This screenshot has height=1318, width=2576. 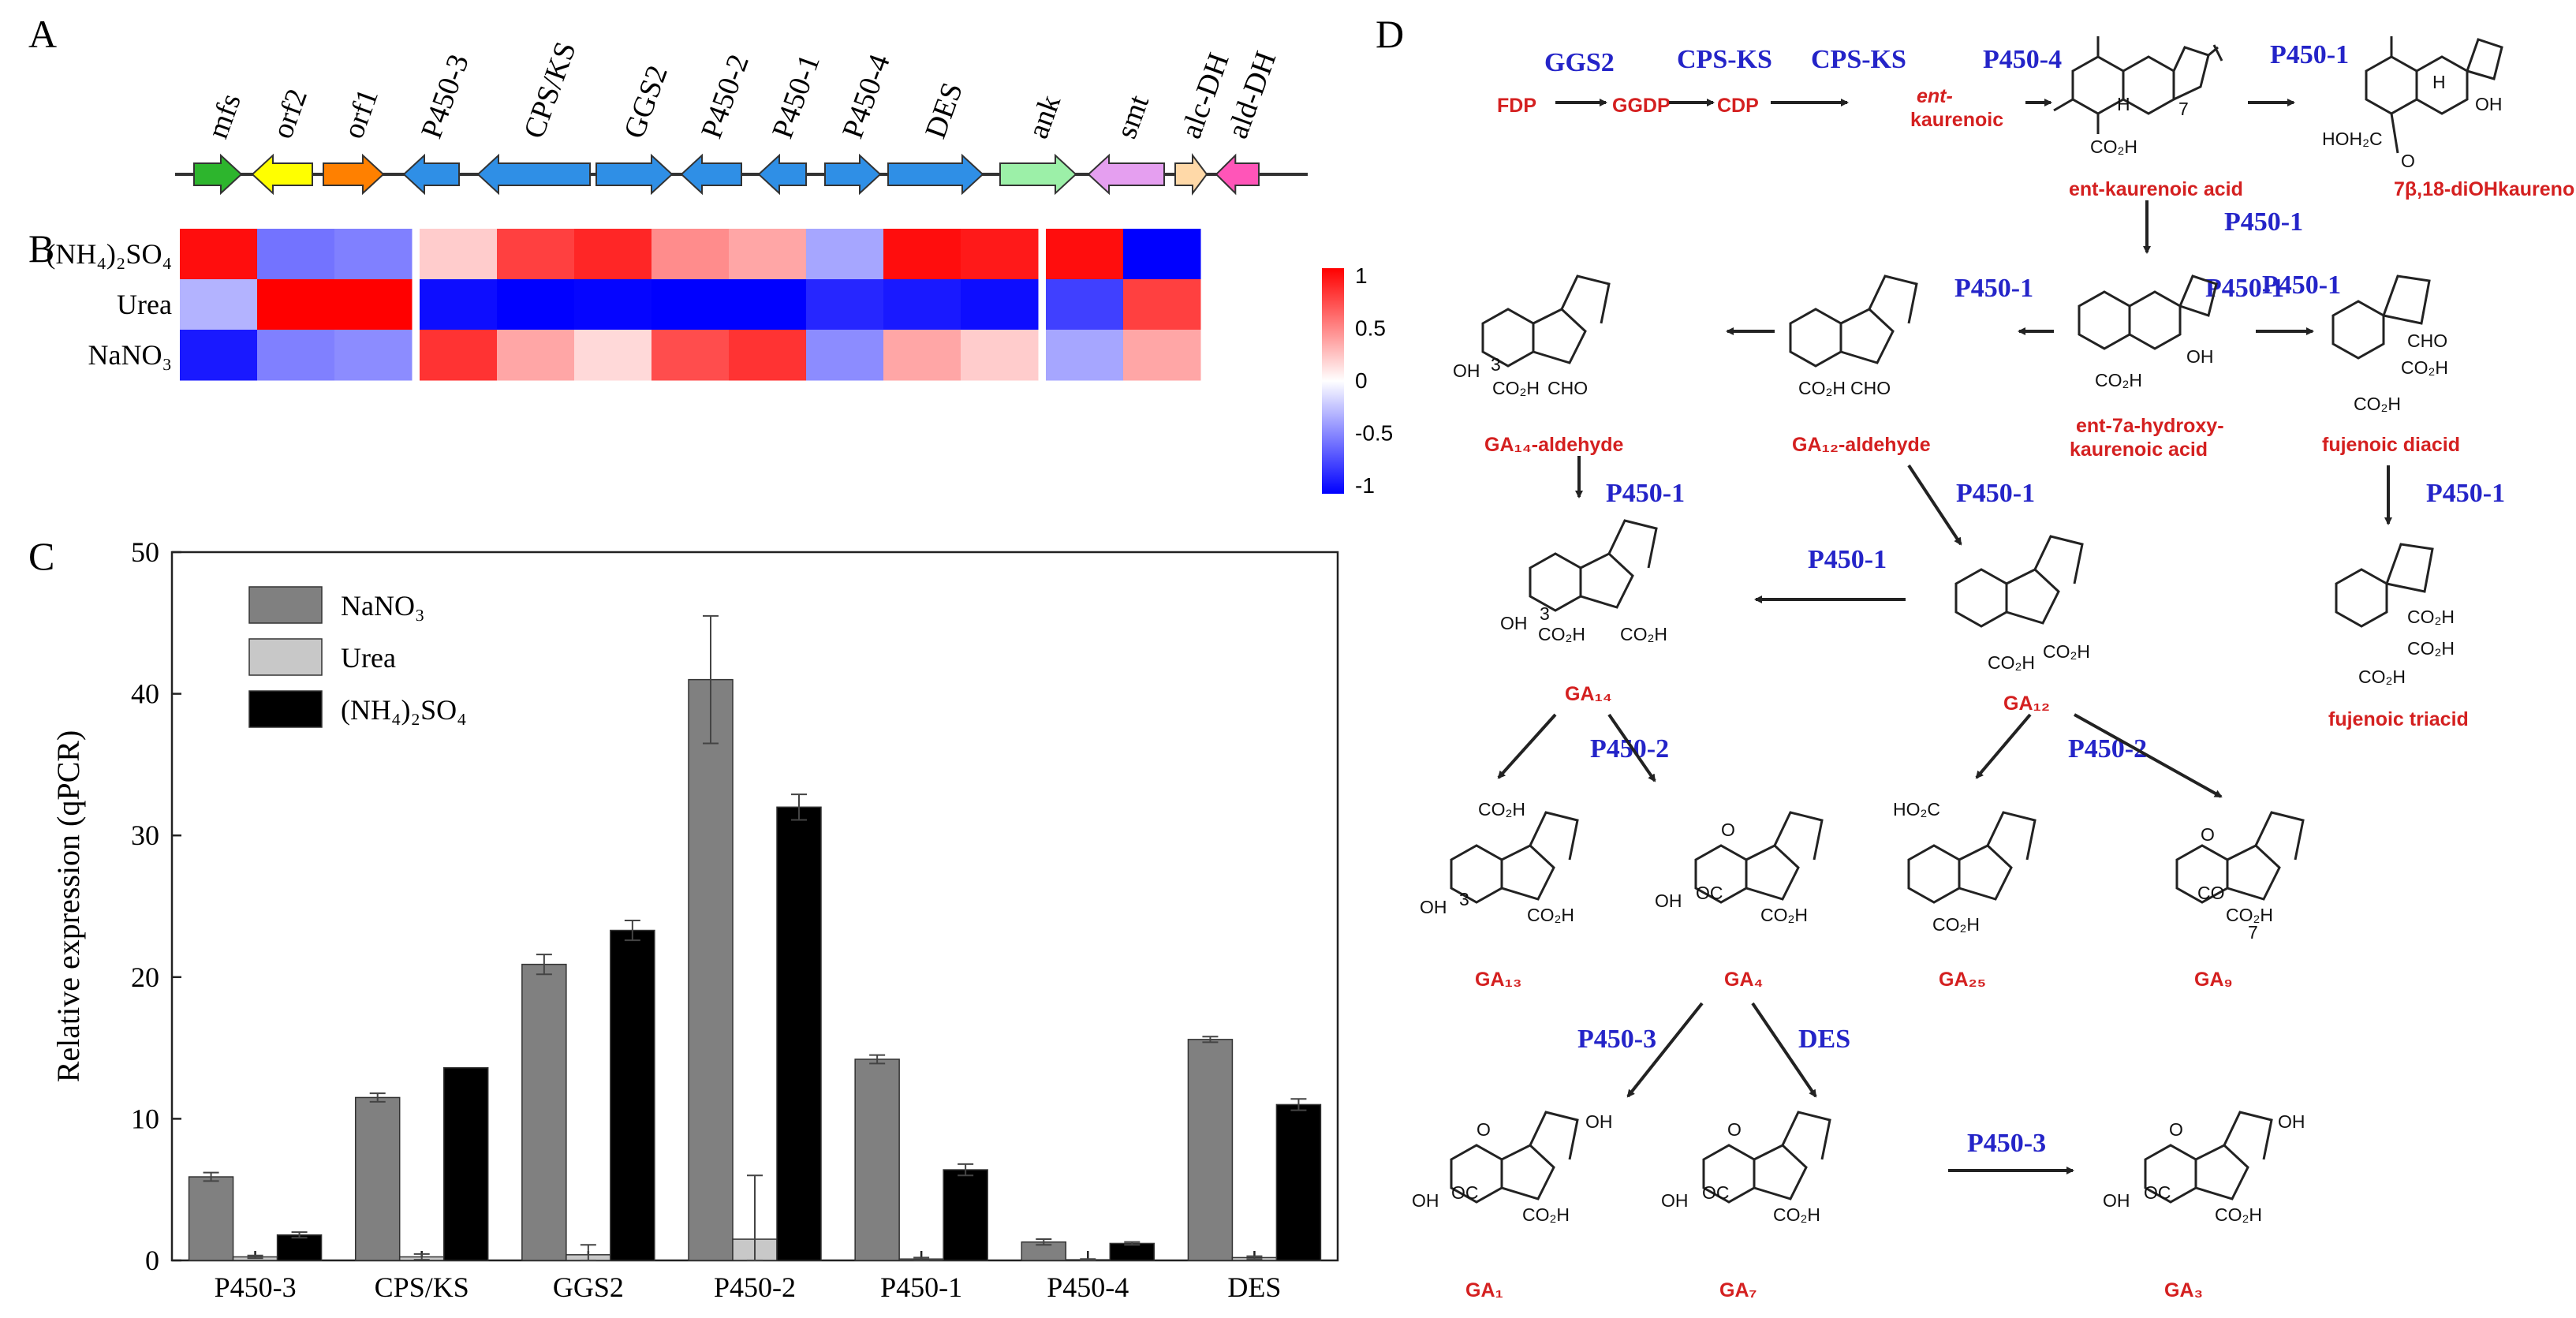 I want to click on enzyme-label: P450-4, so click(x=2022, y=60).